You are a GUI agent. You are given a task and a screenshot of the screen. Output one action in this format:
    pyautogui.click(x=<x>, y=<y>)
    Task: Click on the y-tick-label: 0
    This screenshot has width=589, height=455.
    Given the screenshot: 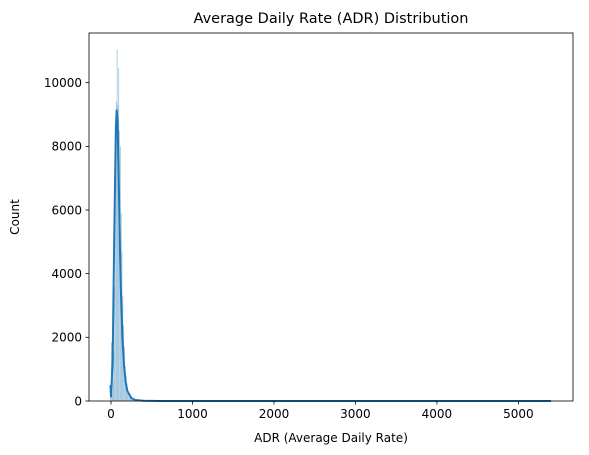 What is the action you would take?
    pyautogui.click(x=78, y=401)
    